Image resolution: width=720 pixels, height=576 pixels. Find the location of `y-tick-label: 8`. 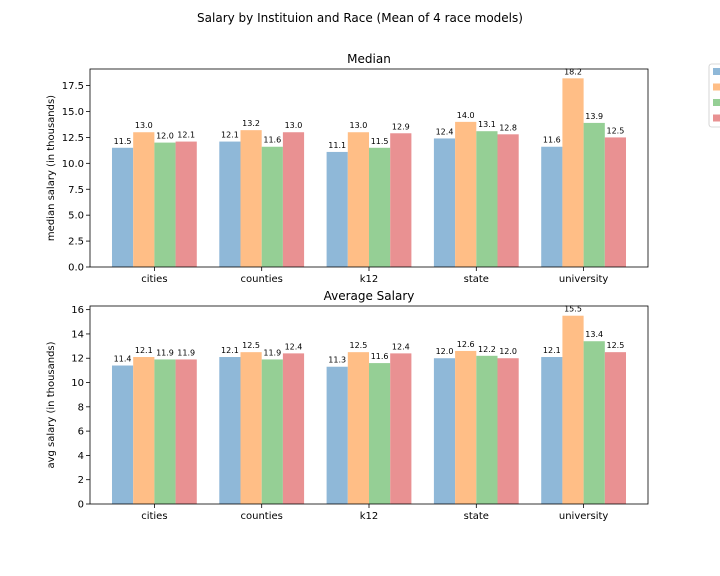

y-tick-label: 8 is located at coordinates (81, 407).